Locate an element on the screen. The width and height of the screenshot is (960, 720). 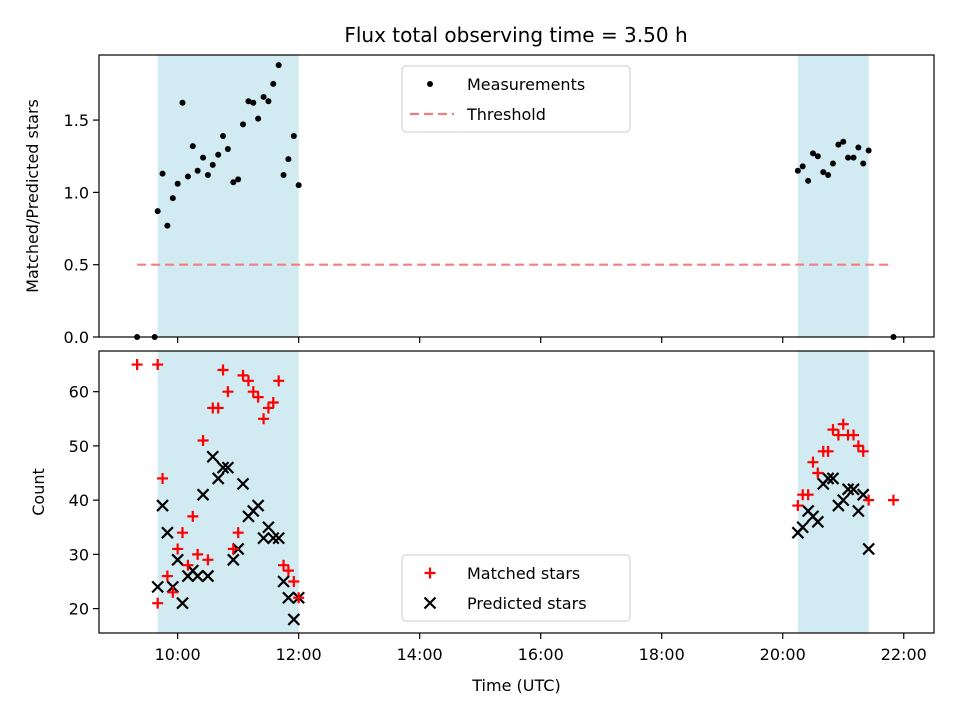
y-tick-label: 20 is located at coordinates (79, 609).